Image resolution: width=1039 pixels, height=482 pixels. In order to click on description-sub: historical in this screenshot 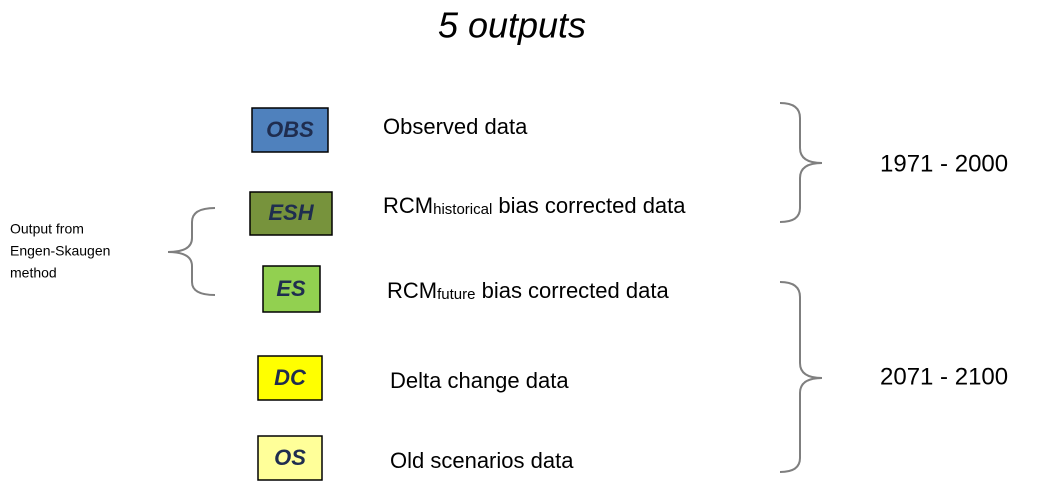, I will do `click(462, 209)`.